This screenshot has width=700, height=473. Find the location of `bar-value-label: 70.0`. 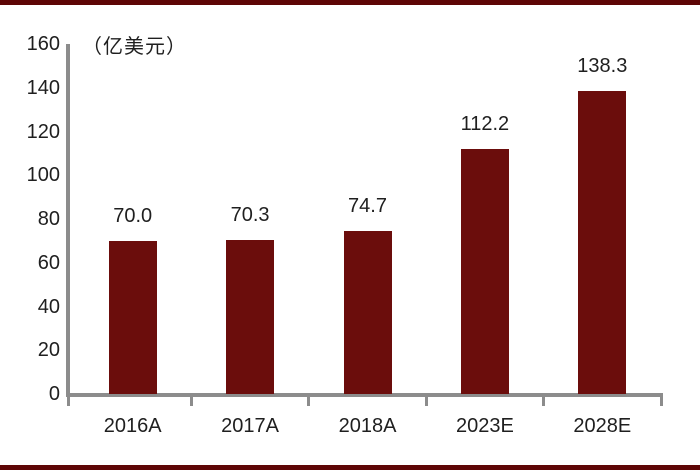

bar-value-label: 70.0 is located at coordinates (133, 215).